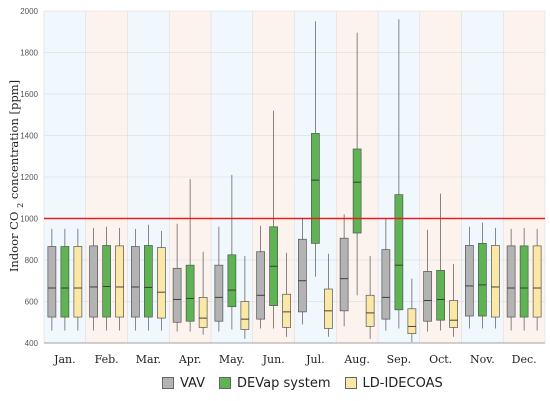  I want to click on legend-label-devap: DEVap system, so click(284, 383).